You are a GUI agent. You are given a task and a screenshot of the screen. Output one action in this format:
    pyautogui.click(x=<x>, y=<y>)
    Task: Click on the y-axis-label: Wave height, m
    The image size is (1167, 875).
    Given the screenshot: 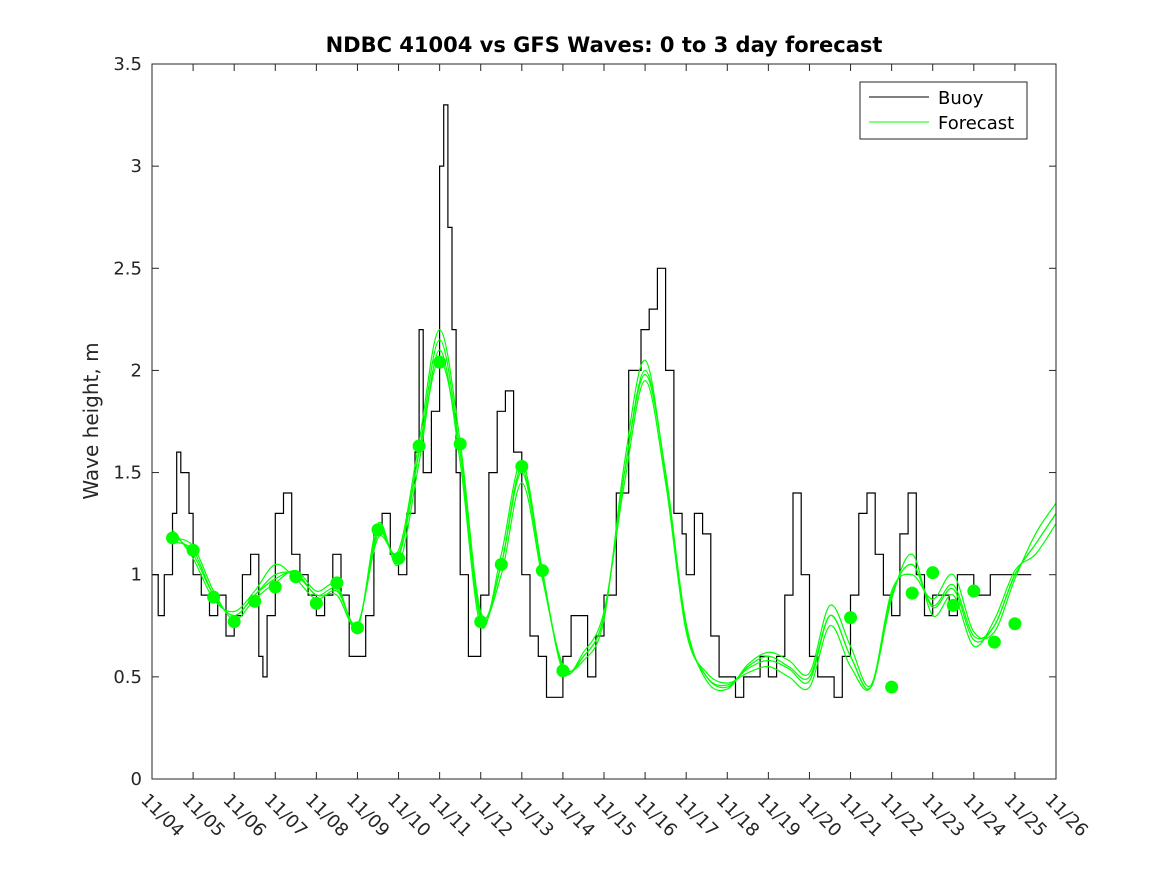 What is the action you would take?
    pyautogui.click(x=91, y=420)
    